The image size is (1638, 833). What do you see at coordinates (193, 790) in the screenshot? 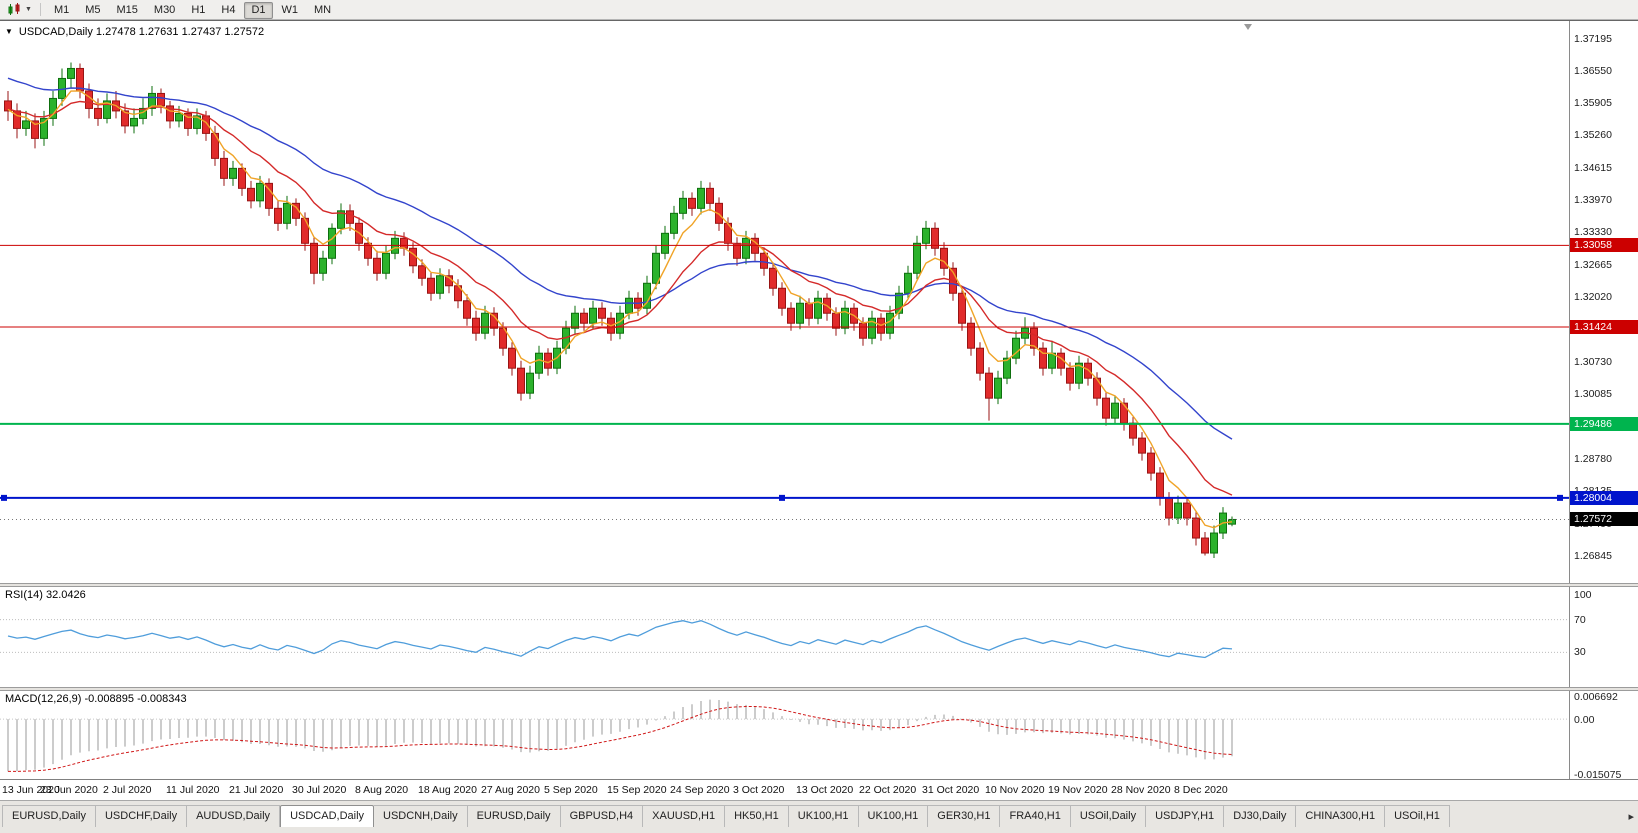
I see `date-label: 11 Jul 2020` at bounding box center [193, 790].